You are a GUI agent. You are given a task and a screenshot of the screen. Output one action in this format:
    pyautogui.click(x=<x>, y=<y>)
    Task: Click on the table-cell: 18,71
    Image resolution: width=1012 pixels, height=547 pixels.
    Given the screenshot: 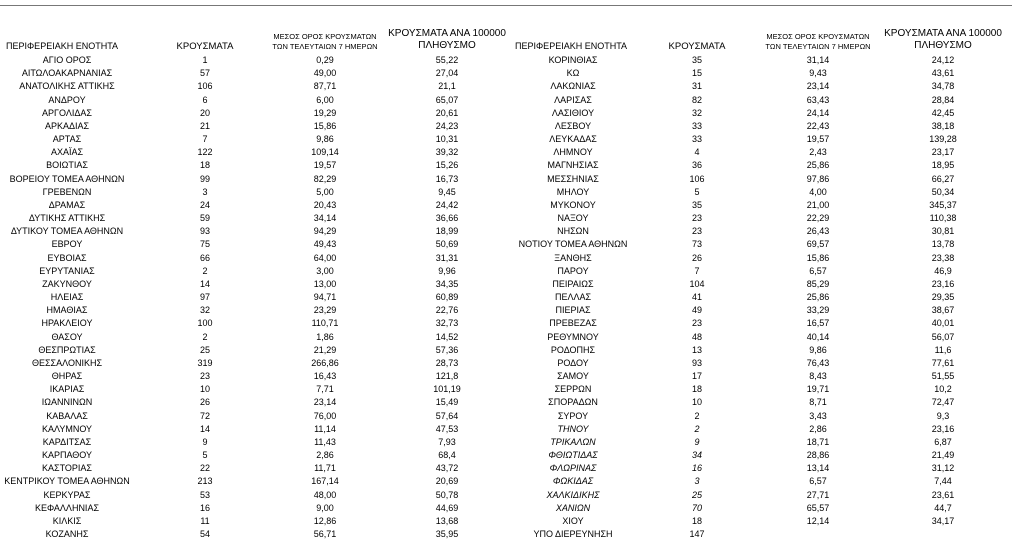 What is the action you would take?
    pyautogui.click(x=818, y=441)
    